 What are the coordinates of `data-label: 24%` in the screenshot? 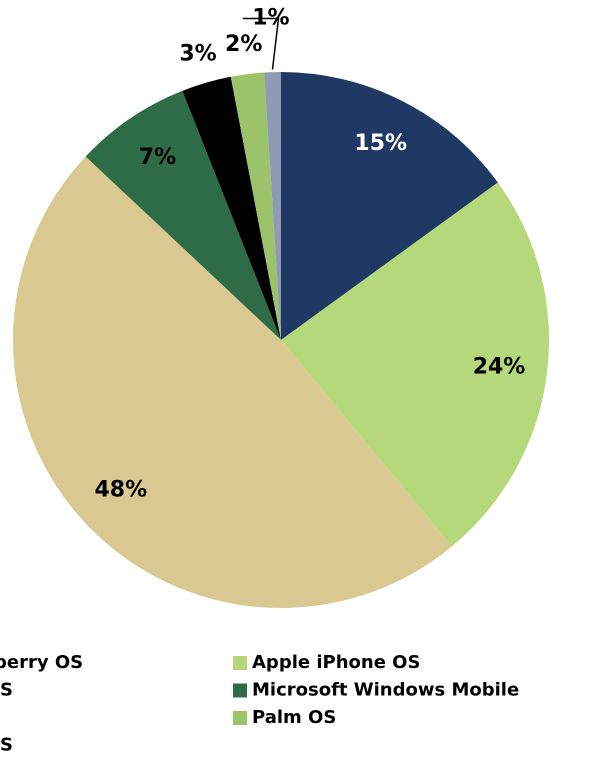 It's located at (499, 367).